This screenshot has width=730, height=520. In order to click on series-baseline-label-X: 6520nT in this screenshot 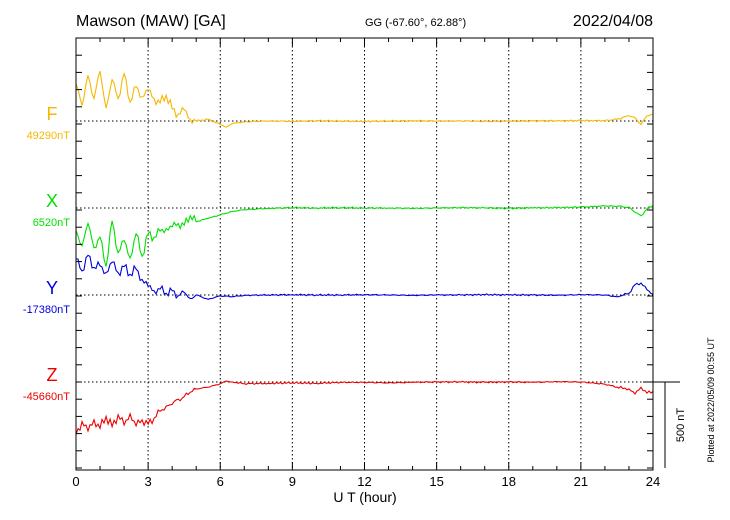, I will do `click(52, 223)`.